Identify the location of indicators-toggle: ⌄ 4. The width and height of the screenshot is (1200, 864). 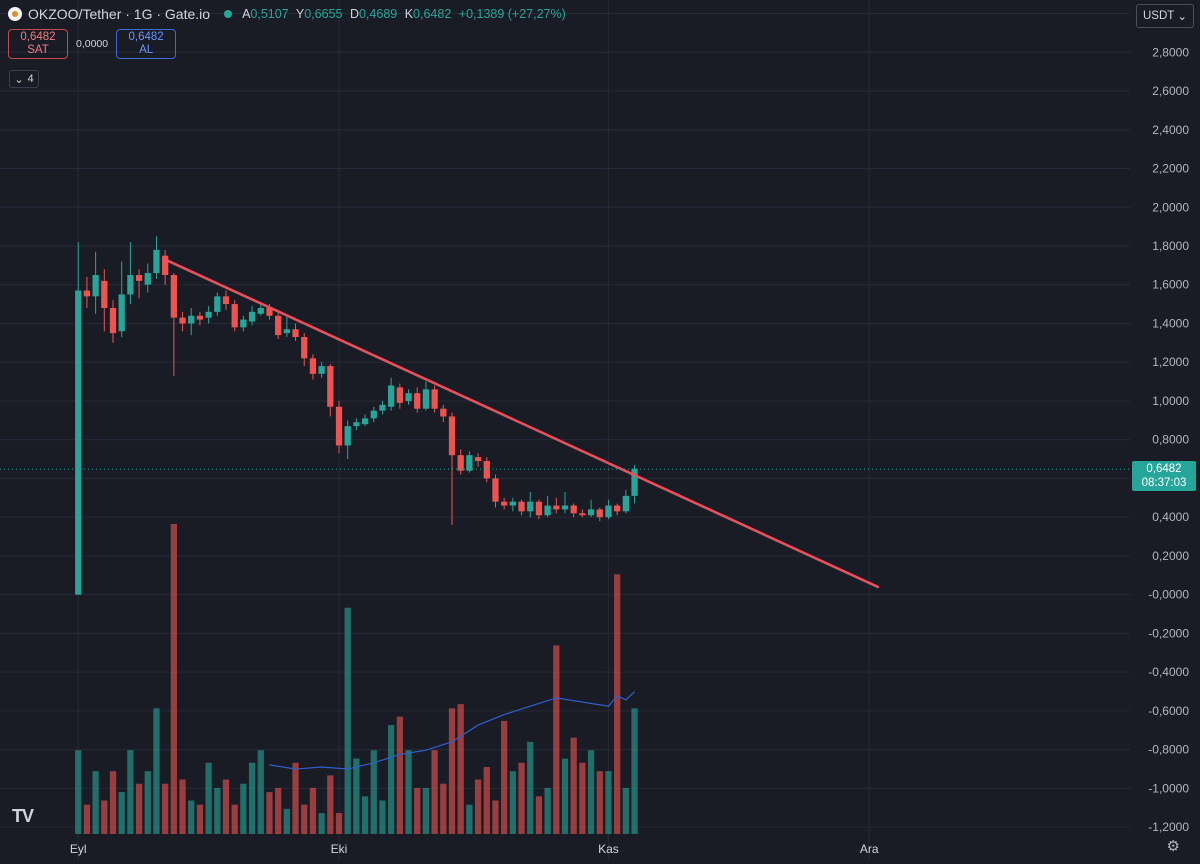
(24, 79).